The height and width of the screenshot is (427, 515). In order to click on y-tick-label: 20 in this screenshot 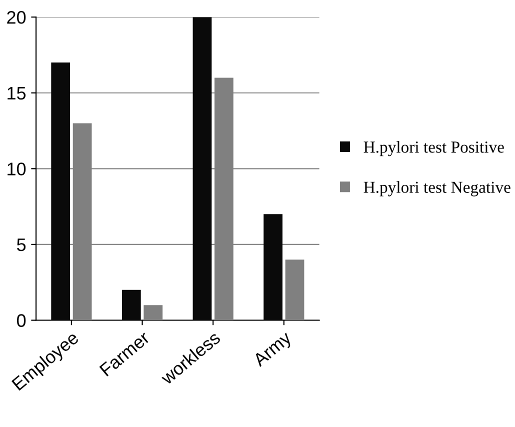, I will do `click(16, 17)`.